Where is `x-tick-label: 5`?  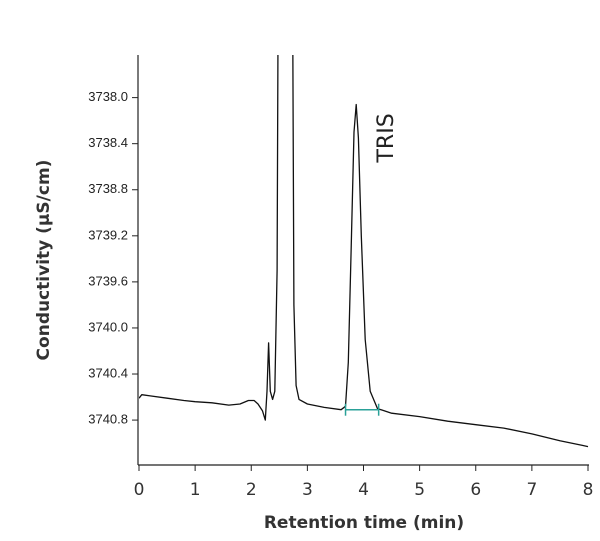 x-tick-label: 5 is located at coordinates (419, 490).